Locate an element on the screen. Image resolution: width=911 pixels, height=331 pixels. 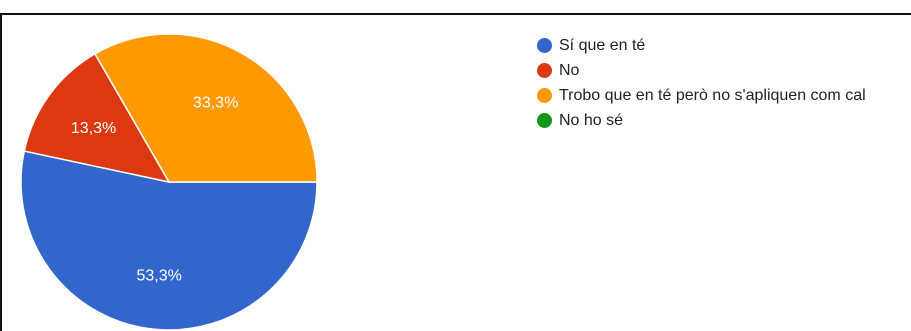
legend-label: No ho sé is located at coordinates (591, 120).